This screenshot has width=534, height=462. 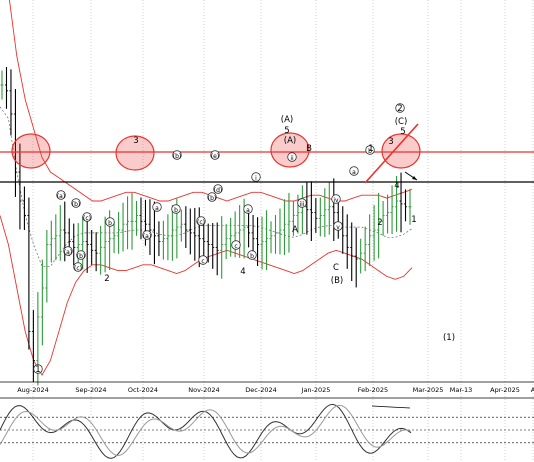 What do you see at coordinates (295, 230) in the screenshot?
I see `wave-label: A` at bounding box center [295, 230].